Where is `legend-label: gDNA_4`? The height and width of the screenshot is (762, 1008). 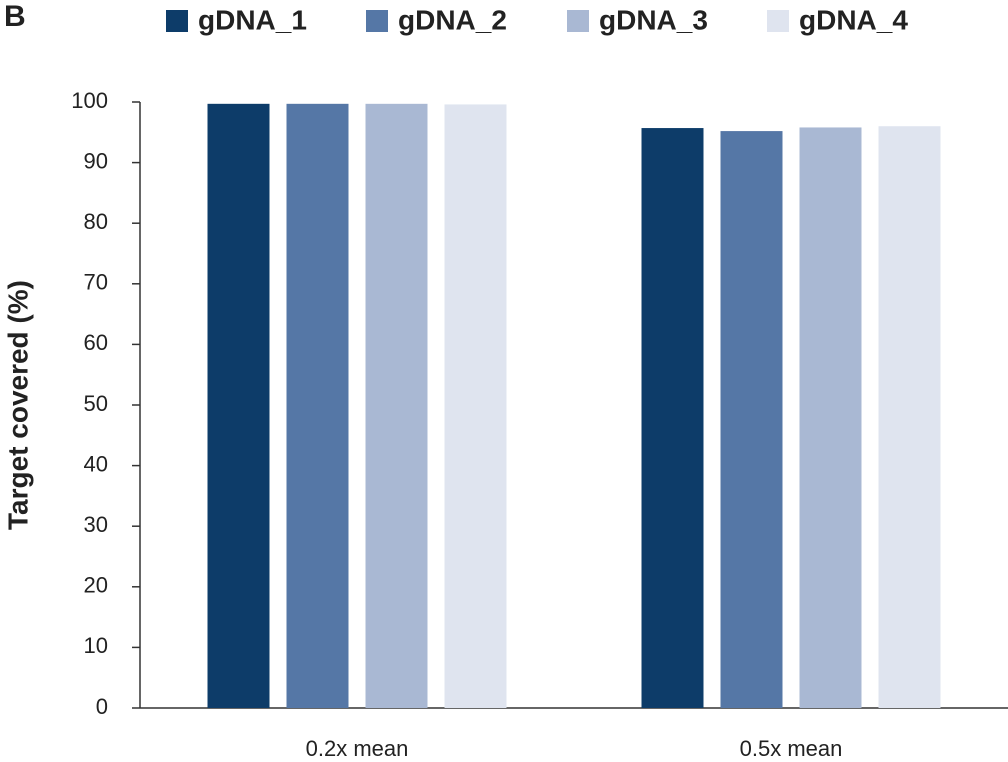 legend-label: gDNA_4 is located at coordinates (853, 19).